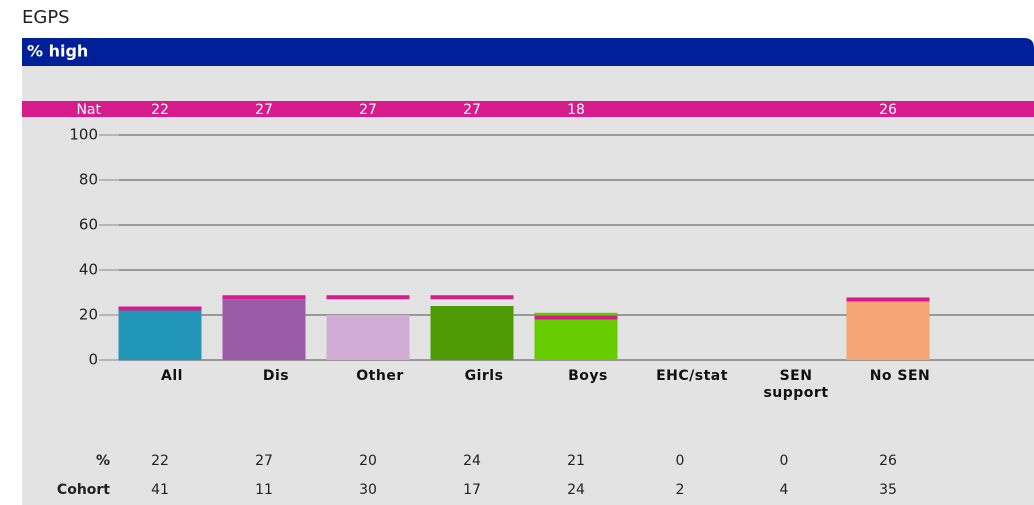 This screenshot has height=505, width=1034. I want to click on x-tick-label: All, so click(172, 376).